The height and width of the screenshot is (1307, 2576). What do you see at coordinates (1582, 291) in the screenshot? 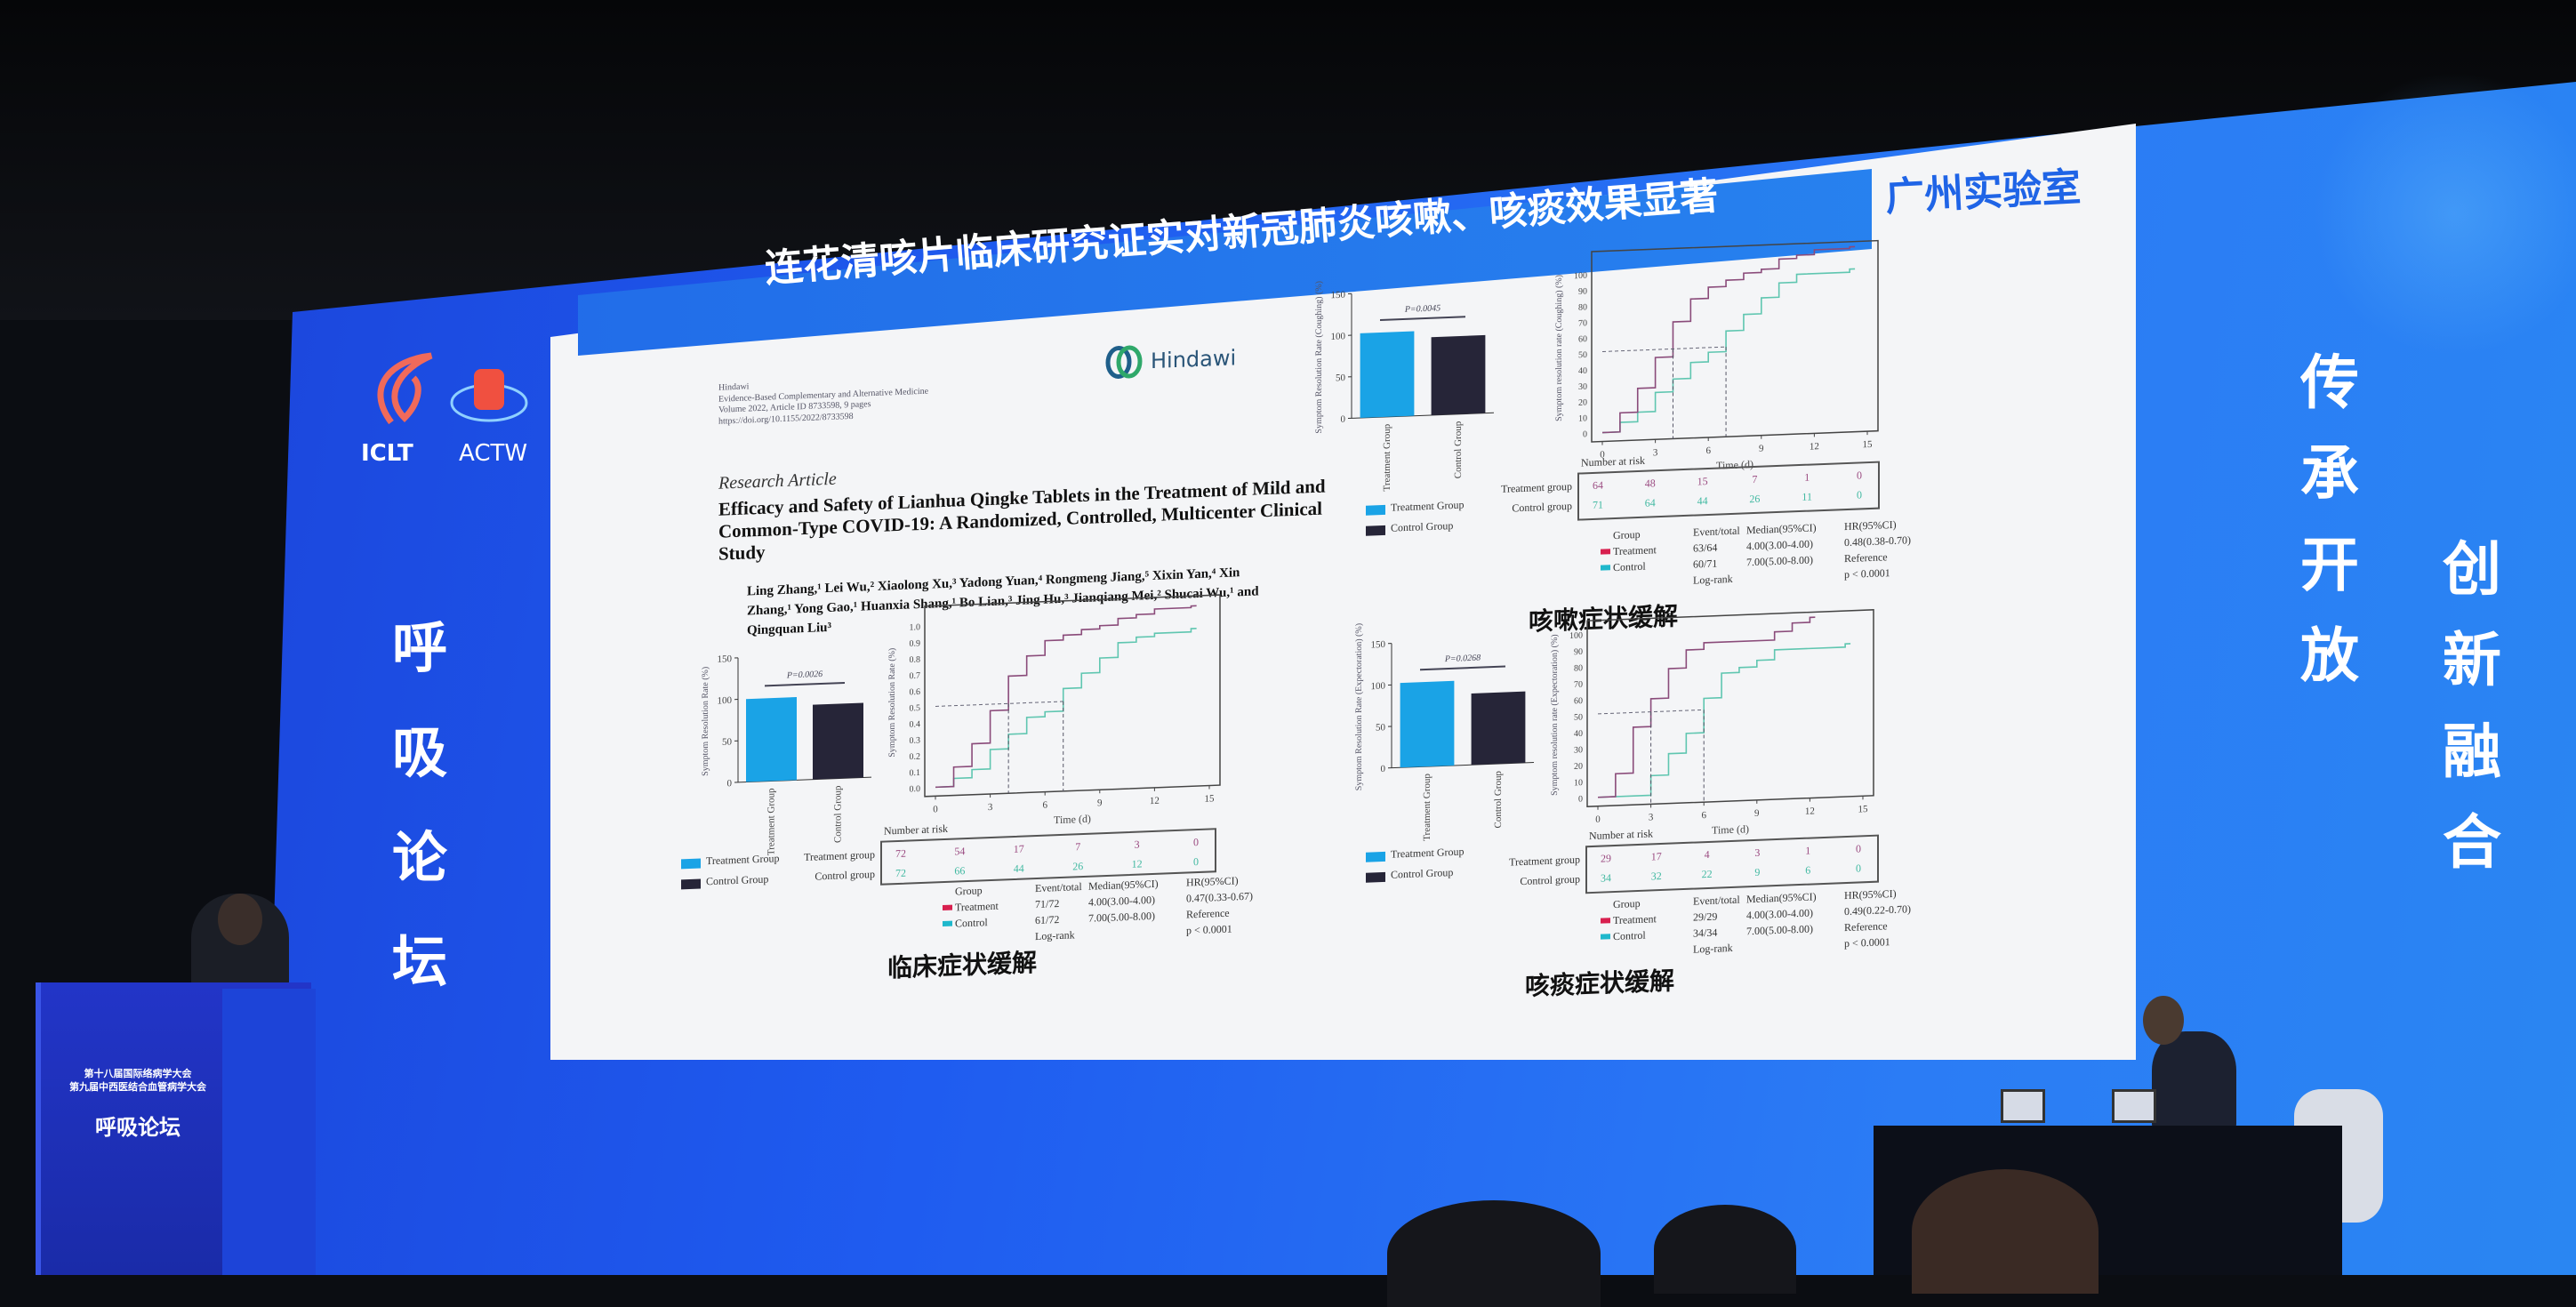
I see `y-tick-label: 90` at bounding box center [1582, 291].